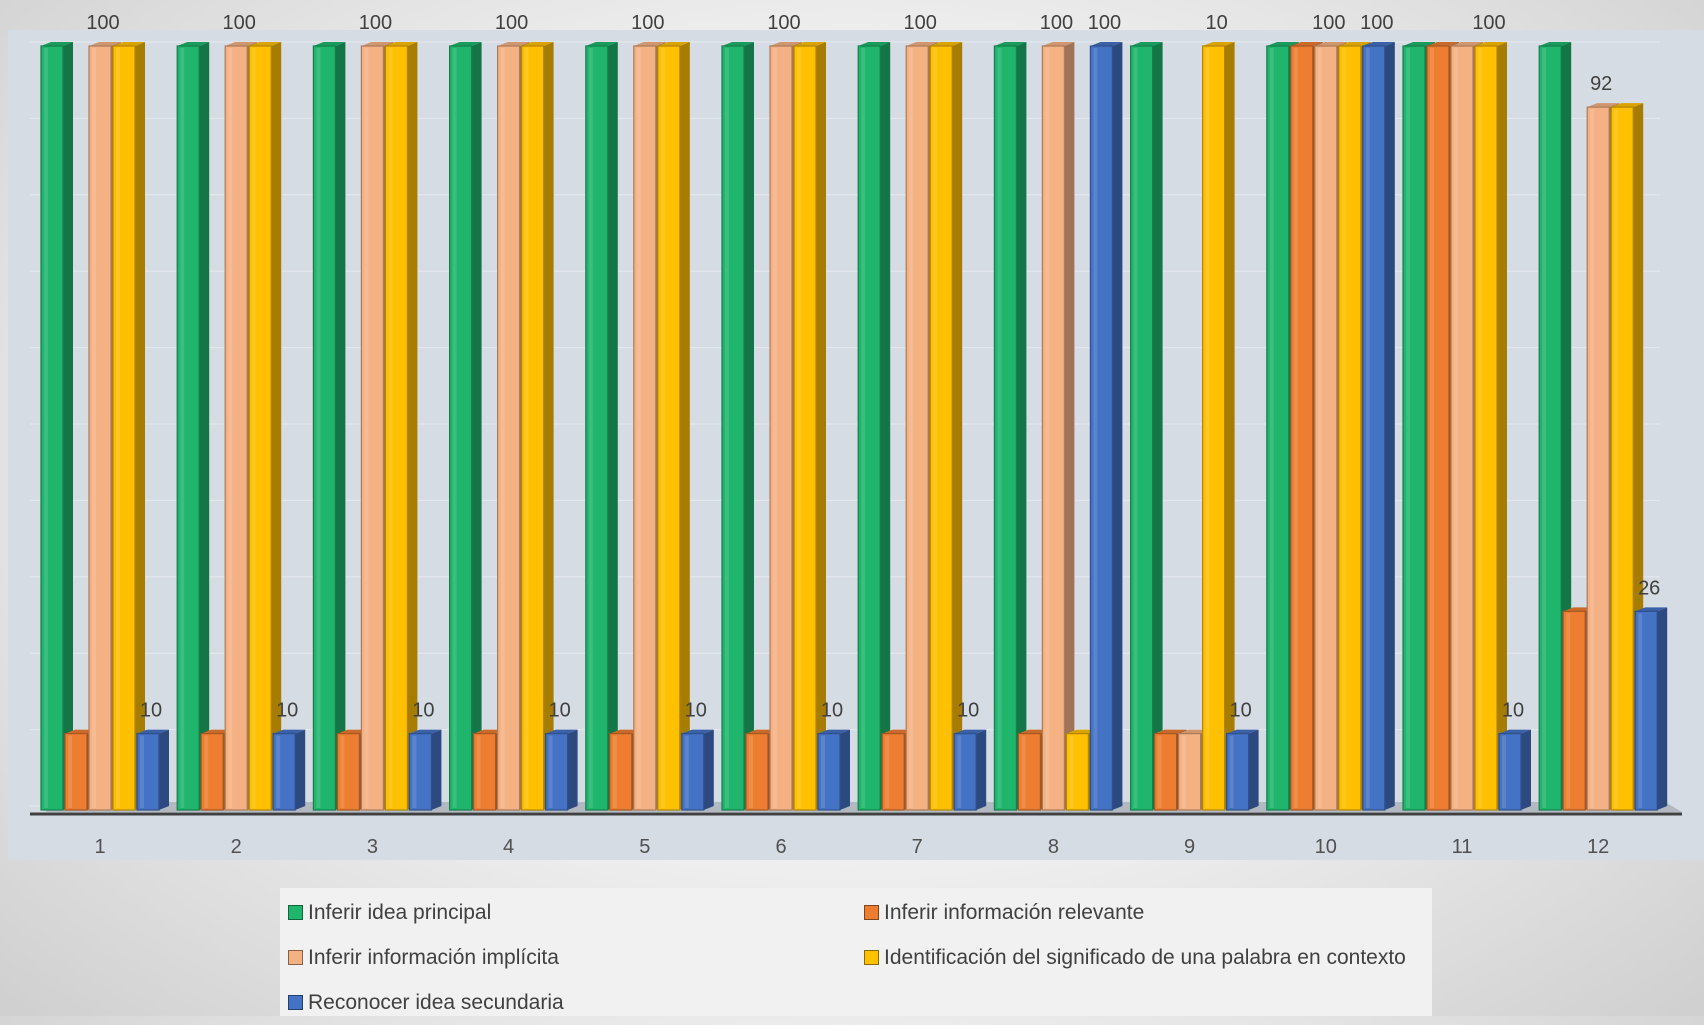 This screenshot has width=1704, height=1025. What do you see at coordinates (236, 847) in the screenshot?
I see `x-tick-label: 2` at bounding box center [236, 847].